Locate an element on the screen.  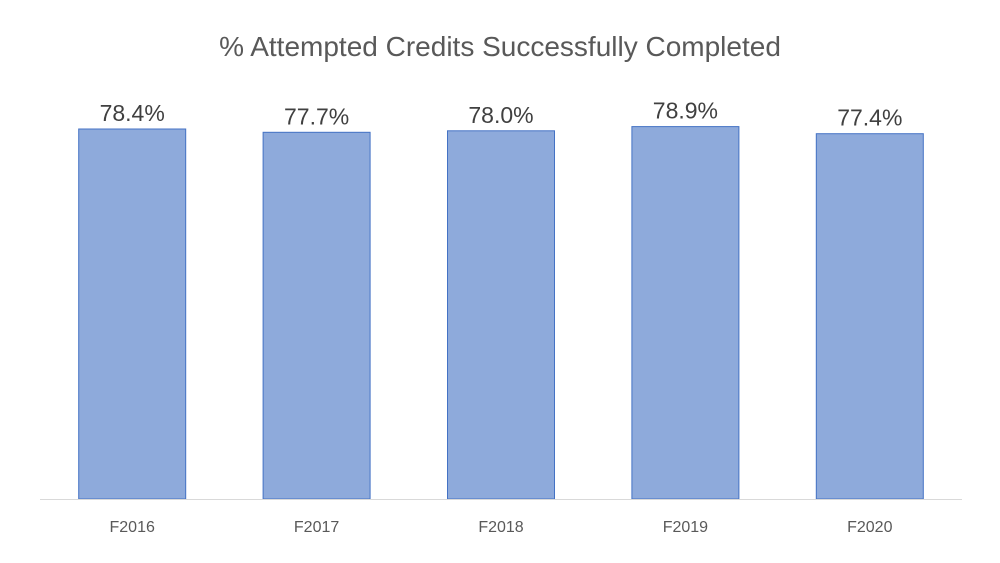
x-tick-labels: F2016 F2017 F2018 F2019 F2020 is located at coordinates (501, 527).